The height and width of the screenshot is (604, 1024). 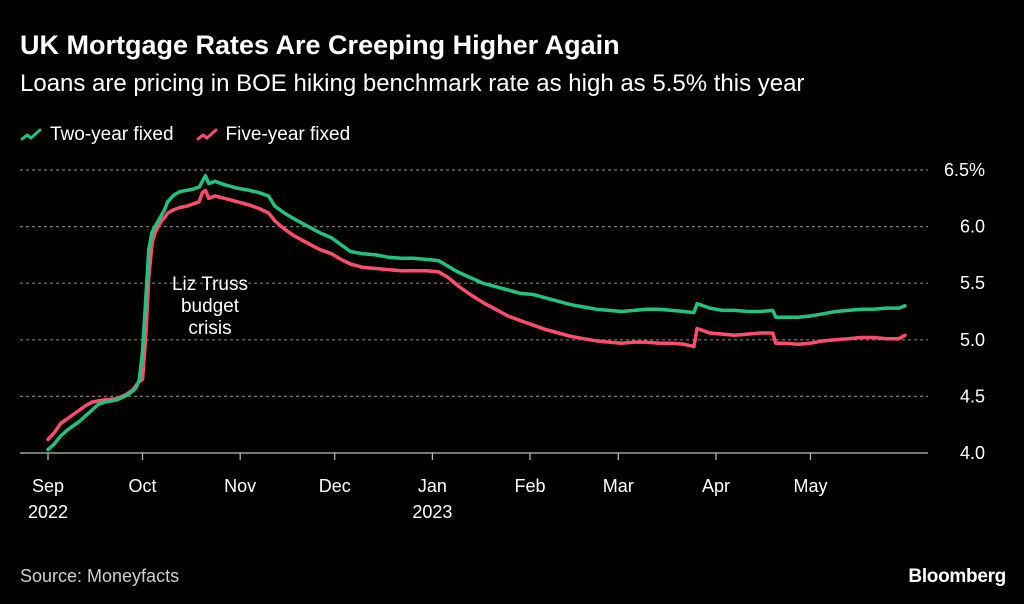 I want to click on legend: Two-year fixed Five-year fixed, so click(x=196, y=135).